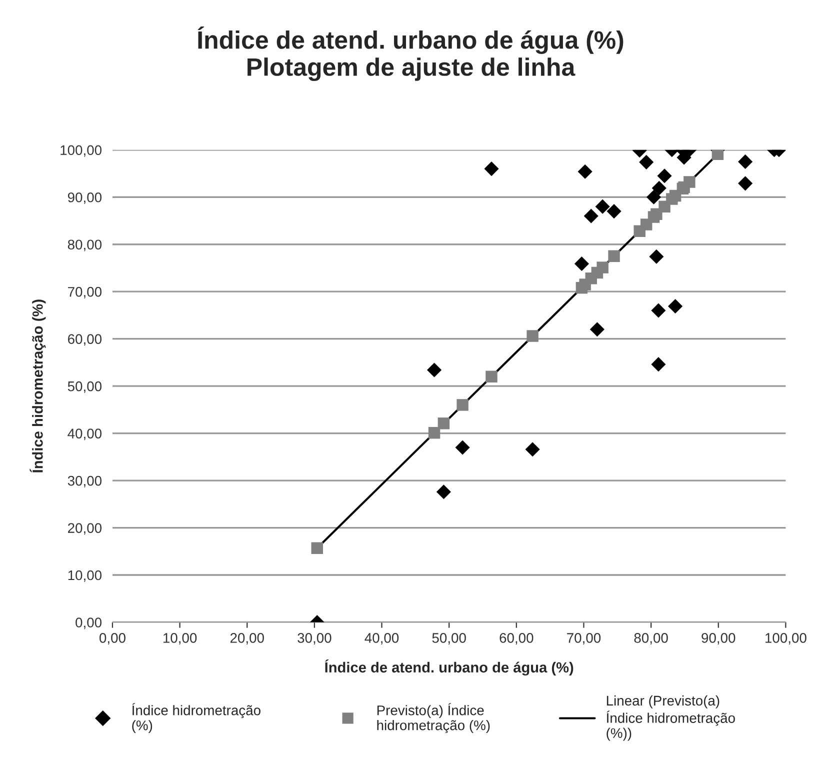 This screenshot has width=821, height=757. What do you see at coordinates (85, 482) in the screenshot?
I see `y-tick-label: 30,00` at bounding box center [85, 482].